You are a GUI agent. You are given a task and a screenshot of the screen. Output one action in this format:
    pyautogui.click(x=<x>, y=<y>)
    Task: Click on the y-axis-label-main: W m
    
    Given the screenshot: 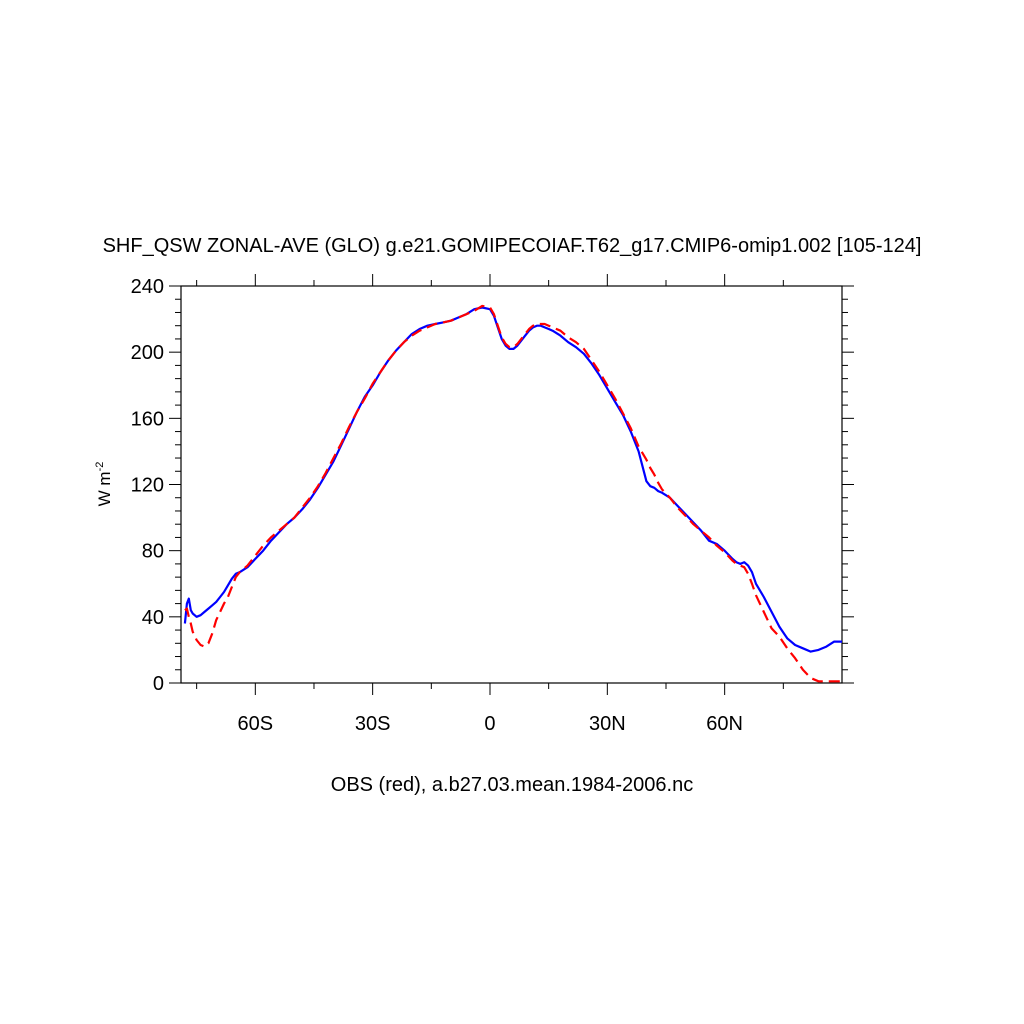 What is the action you would take?
    pyautogui.click(x=104, y=488)
    